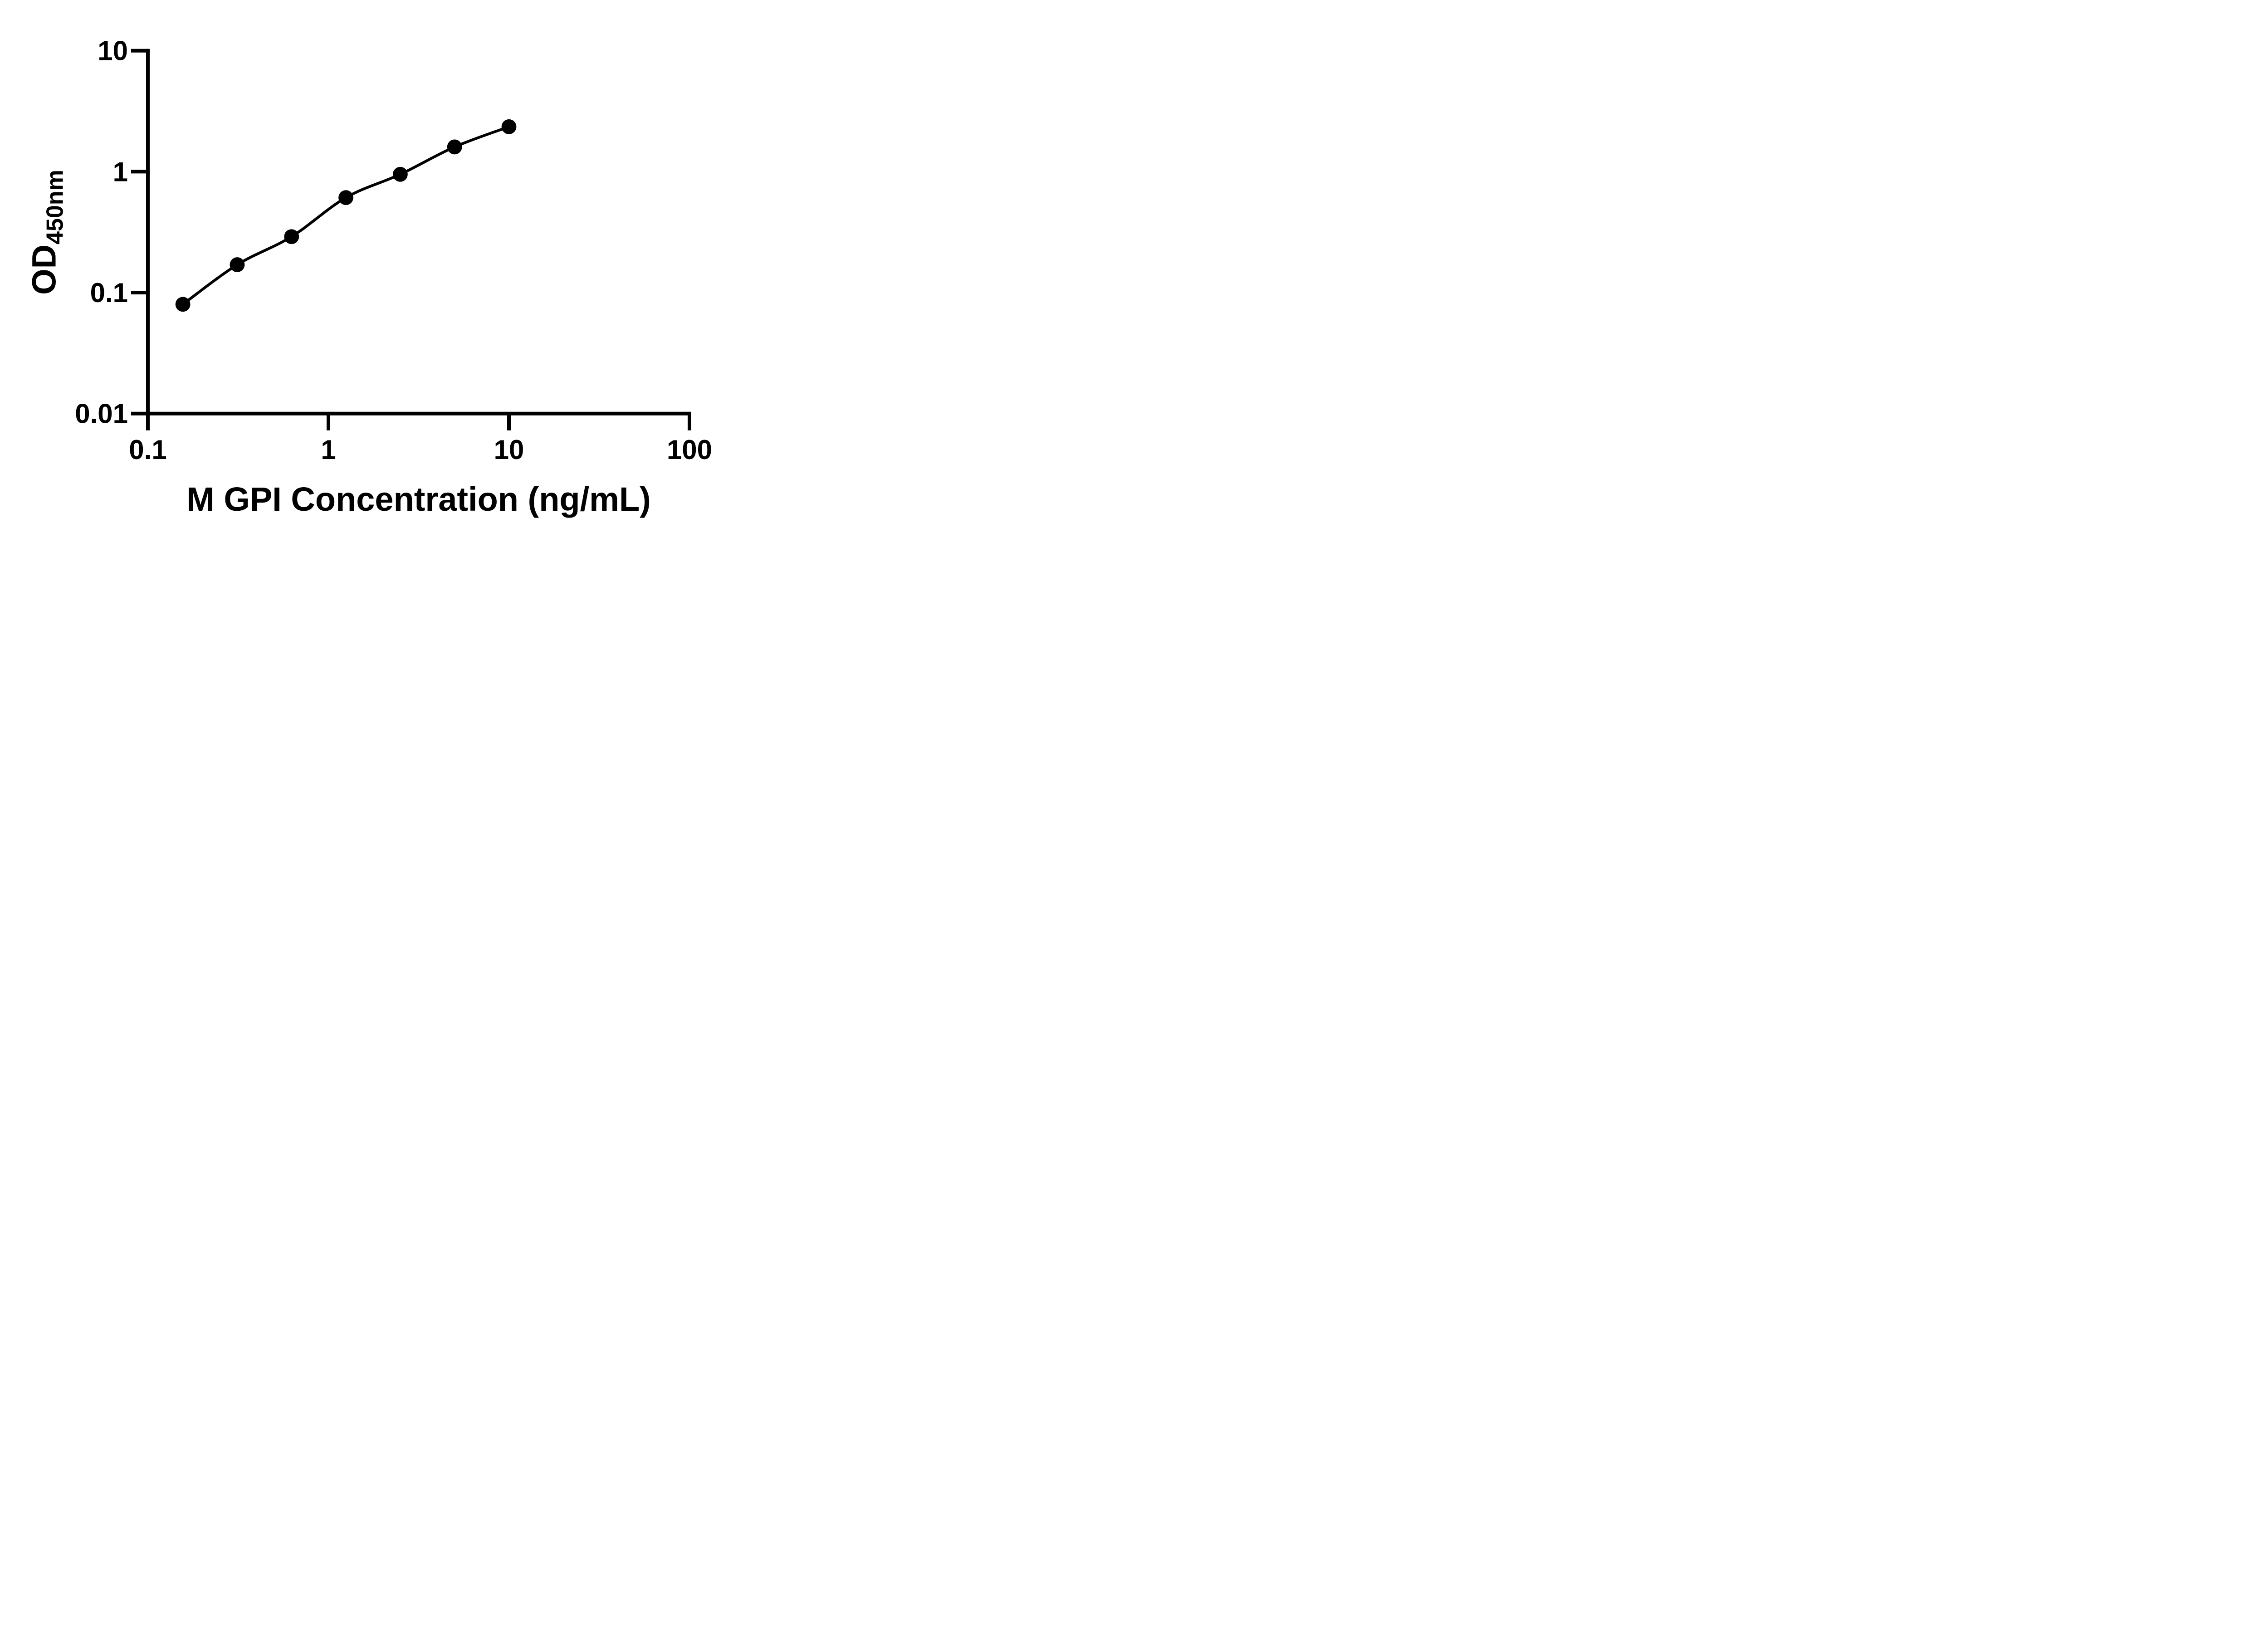 This screenshot has height=1633, width=2268. Describe the element at coordinates (109, 293) in the screenshot. I see `y-tick-label: 0.1` at that location.